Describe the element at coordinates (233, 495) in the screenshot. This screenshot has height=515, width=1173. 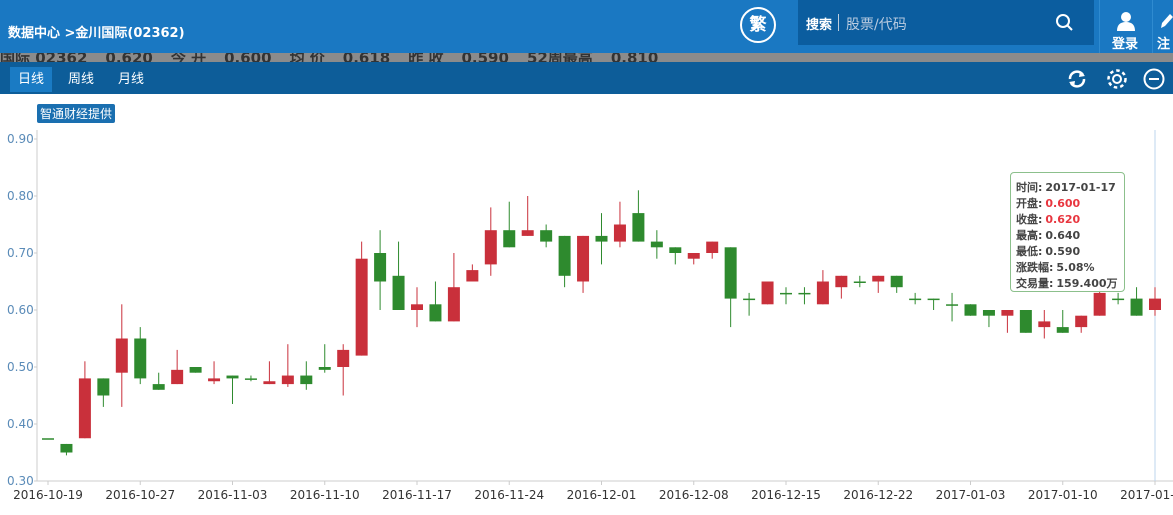
I see `x-tick-label: 2016-11-03` at that location.